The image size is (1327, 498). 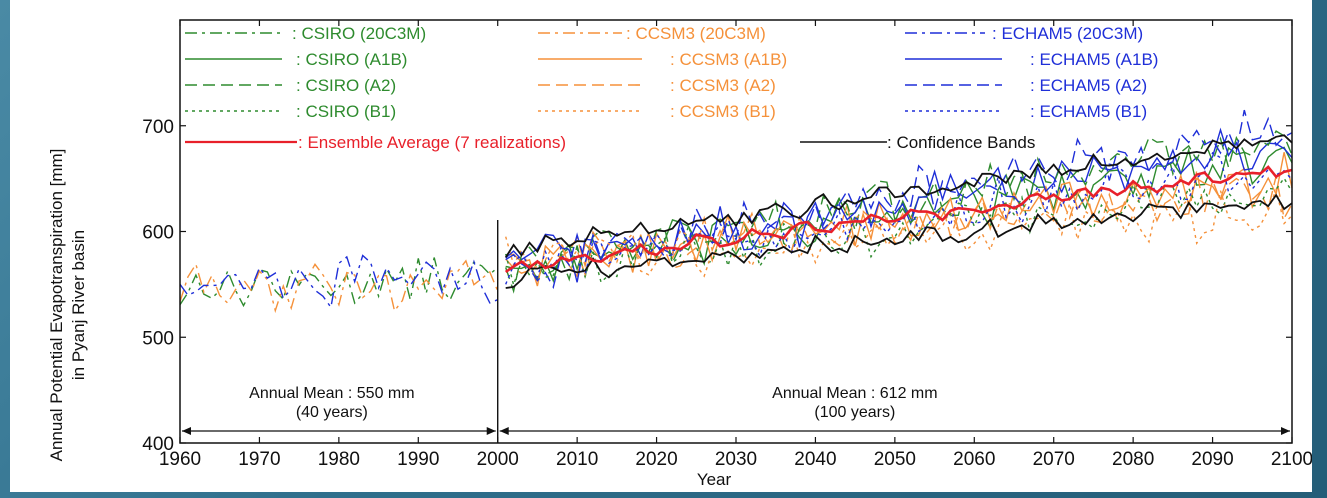 I want to click on x-tick-label: 2010, so click(x=577, y=459).